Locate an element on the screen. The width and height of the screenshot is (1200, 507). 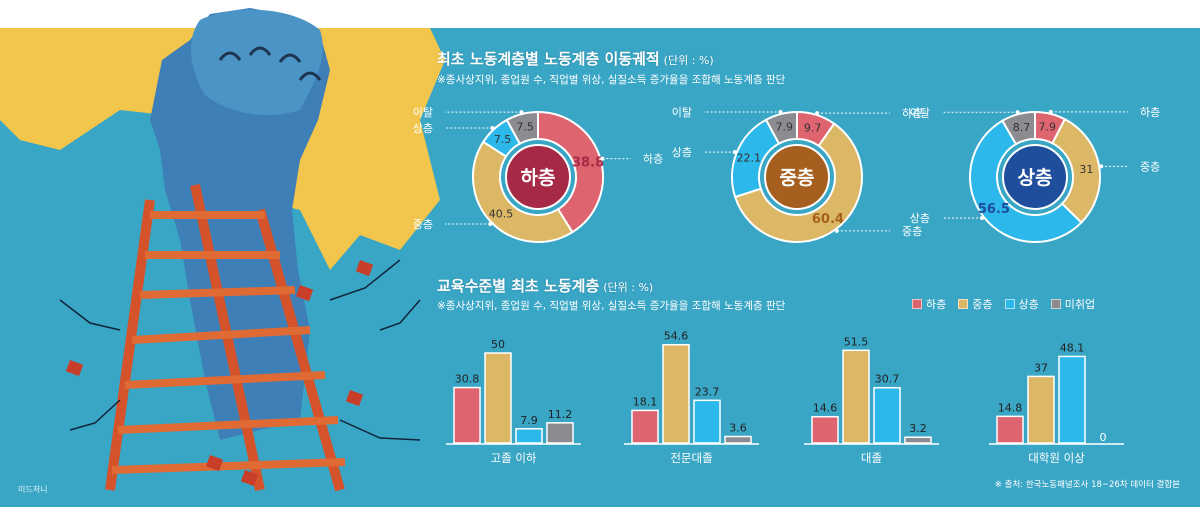
bar-category-label: 대졸 is located at coordinates (871, 458).